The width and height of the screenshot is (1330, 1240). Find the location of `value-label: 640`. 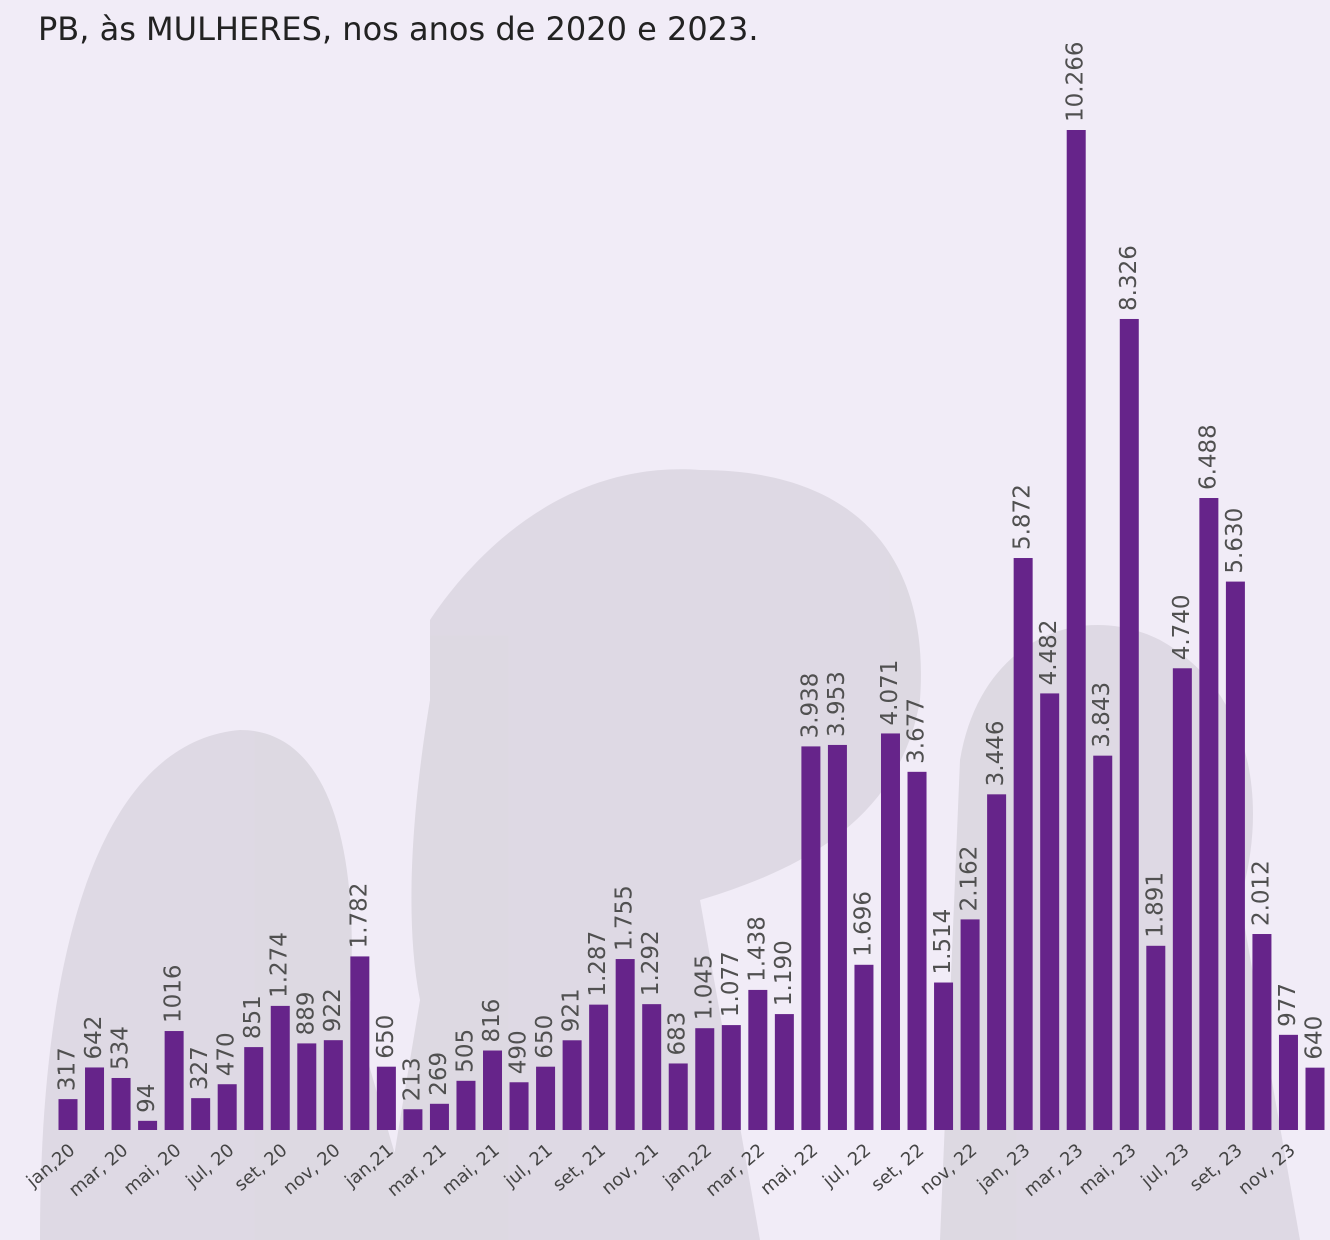

value-label: 640 is located at coordinates (1315, 1038).